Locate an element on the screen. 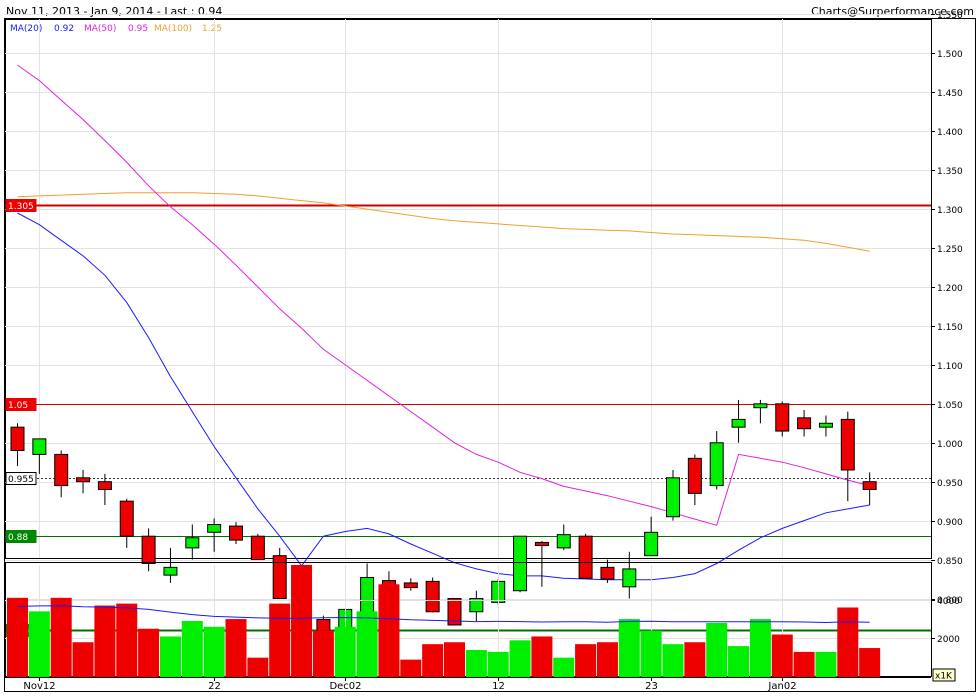  legend-ma100-value: 1.25 is located at coordinates (212, 29).